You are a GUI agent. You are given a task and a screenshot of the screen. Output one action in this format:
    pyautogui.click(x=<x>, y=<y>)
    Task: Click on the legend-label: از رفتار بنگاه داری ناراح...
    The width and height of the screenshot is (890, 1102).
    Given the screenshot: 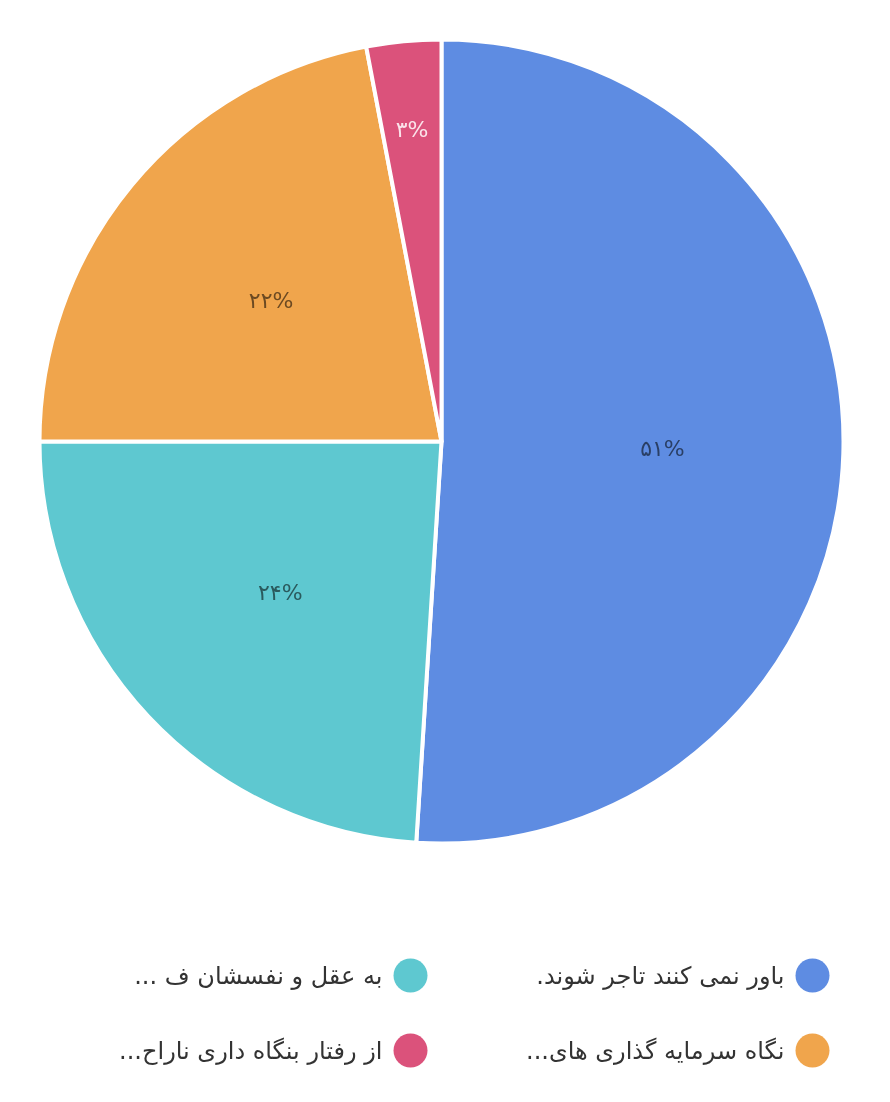 What is the action you would take?
    pyautogui.click(x=251, y=1050)
    